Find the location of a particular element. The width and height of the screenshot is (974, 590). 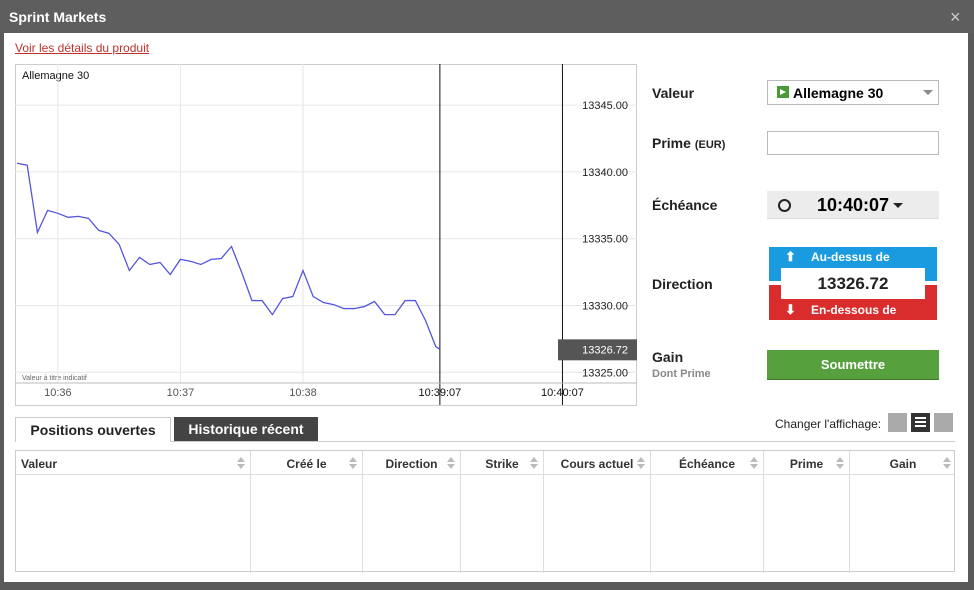

x-tick-label: 10:38 is located at coordinates (303, 393).